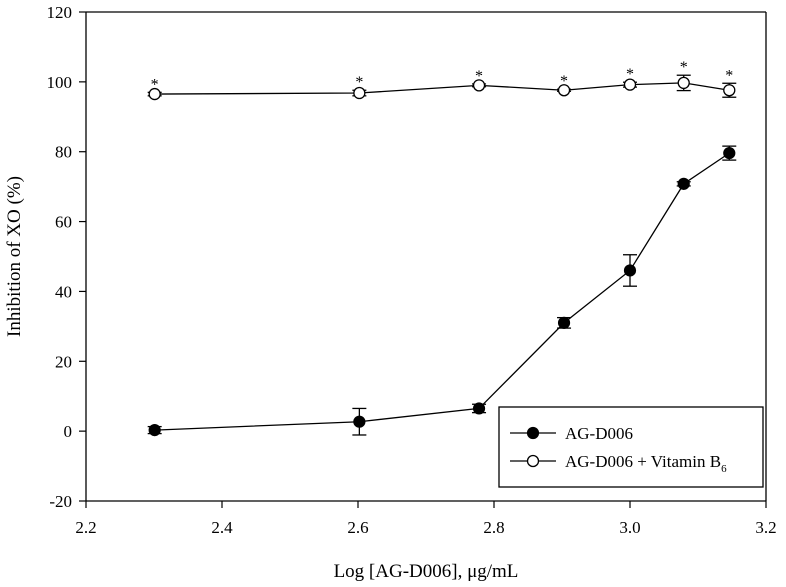  What do you see at coordinates (66, 257) in the screenshot?
I see `y-ticks: -20 0 20 40 60 80 100 120` at bounding box center [66, 257].